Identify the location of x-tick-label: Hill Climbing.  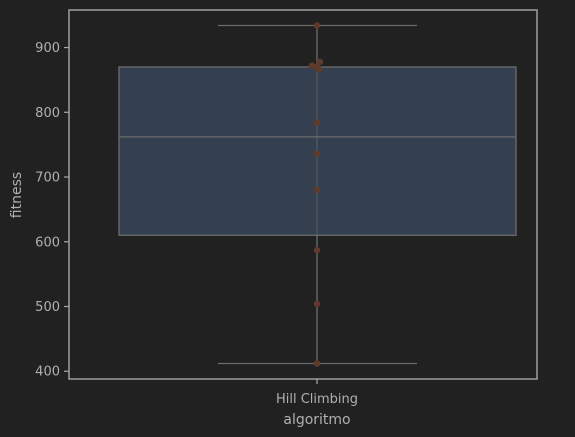
(317, 399).